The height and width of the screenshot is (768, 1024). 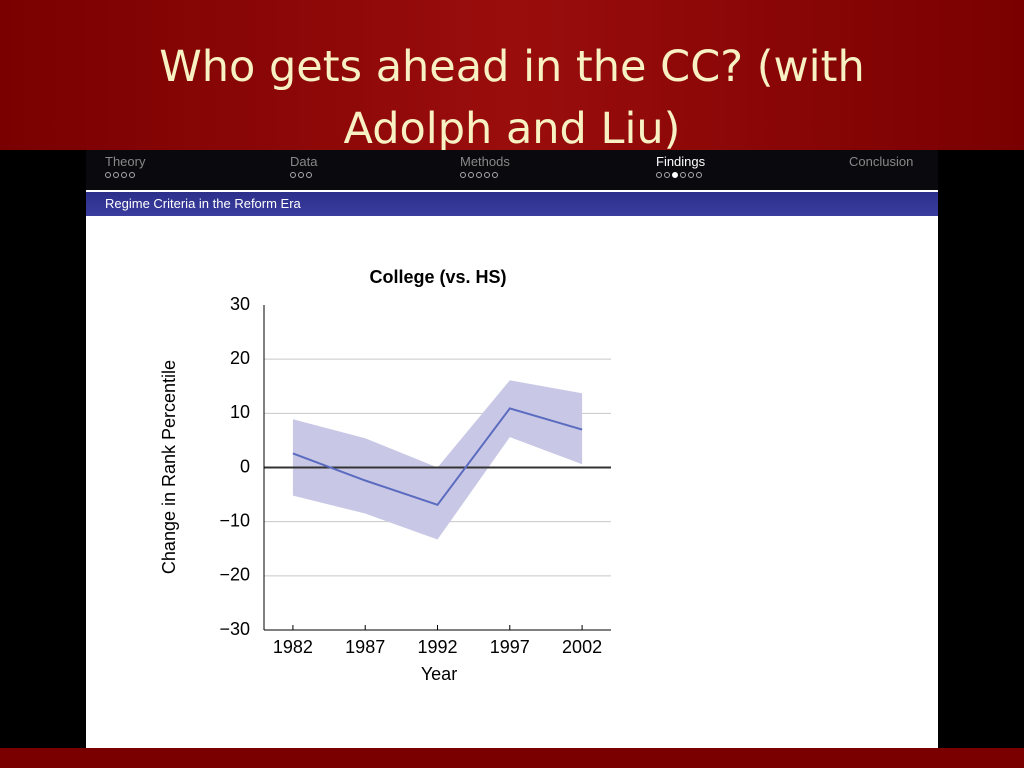 What do you see at coordinates (293, 647) in the screenshot?
I see `x-tick-label: 1982` at bounding box center [293, 647].